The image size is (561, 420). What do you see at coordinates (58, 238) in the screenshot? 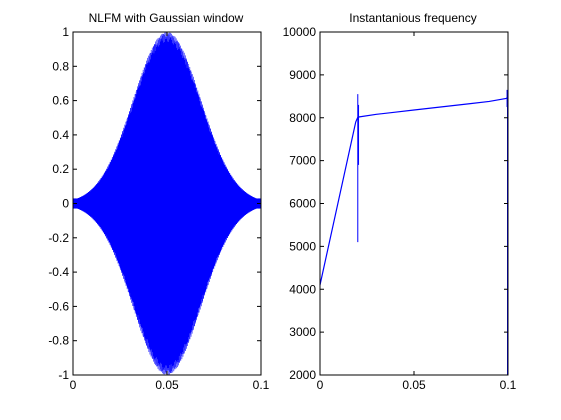
I see `nlfm-y-tick-label: -0.2` at bounding box center [58, 238].